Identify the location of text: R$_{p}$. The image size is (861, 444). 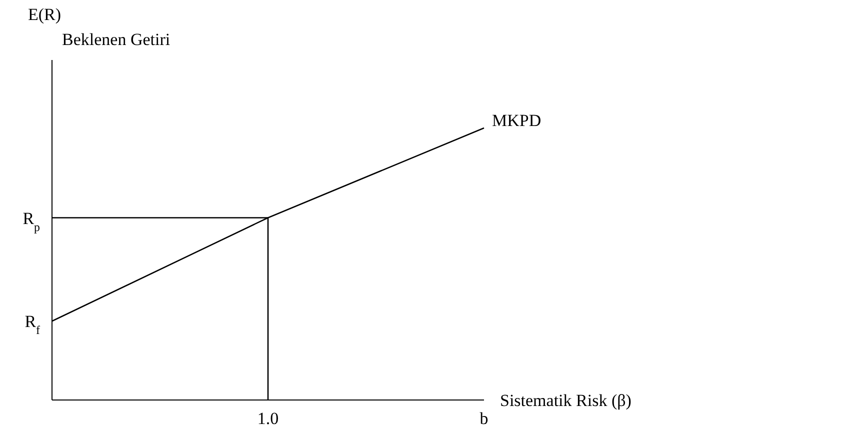
(31, 221).